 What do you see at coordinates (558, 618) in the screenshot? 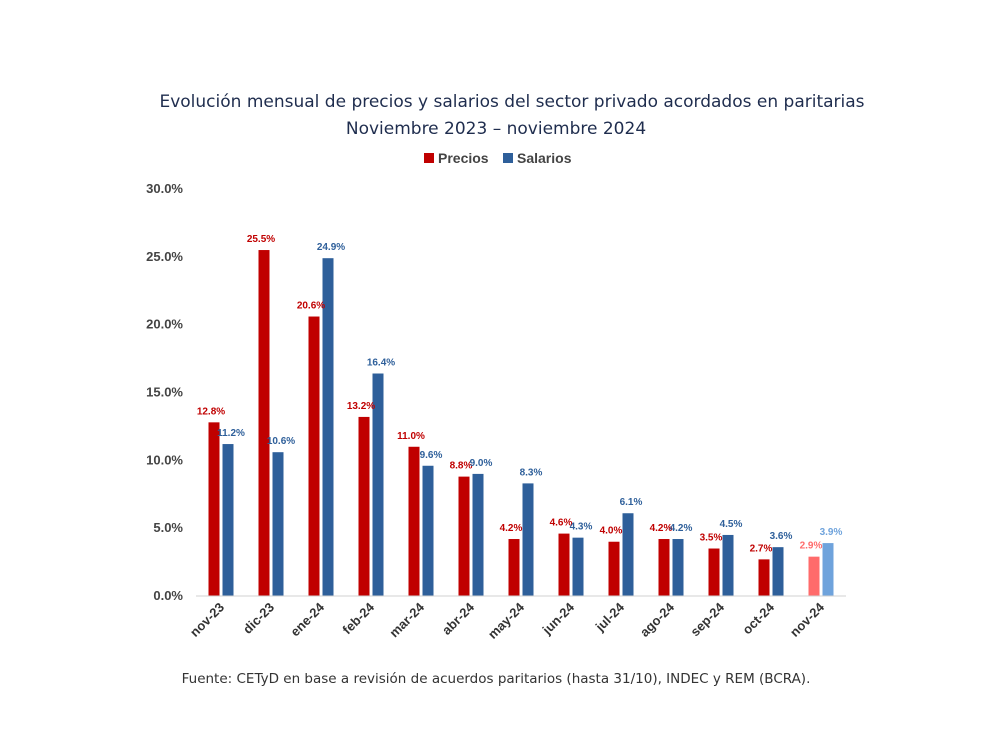
I see `x-tick-label: jun-24` at bounding box center [558, 618].